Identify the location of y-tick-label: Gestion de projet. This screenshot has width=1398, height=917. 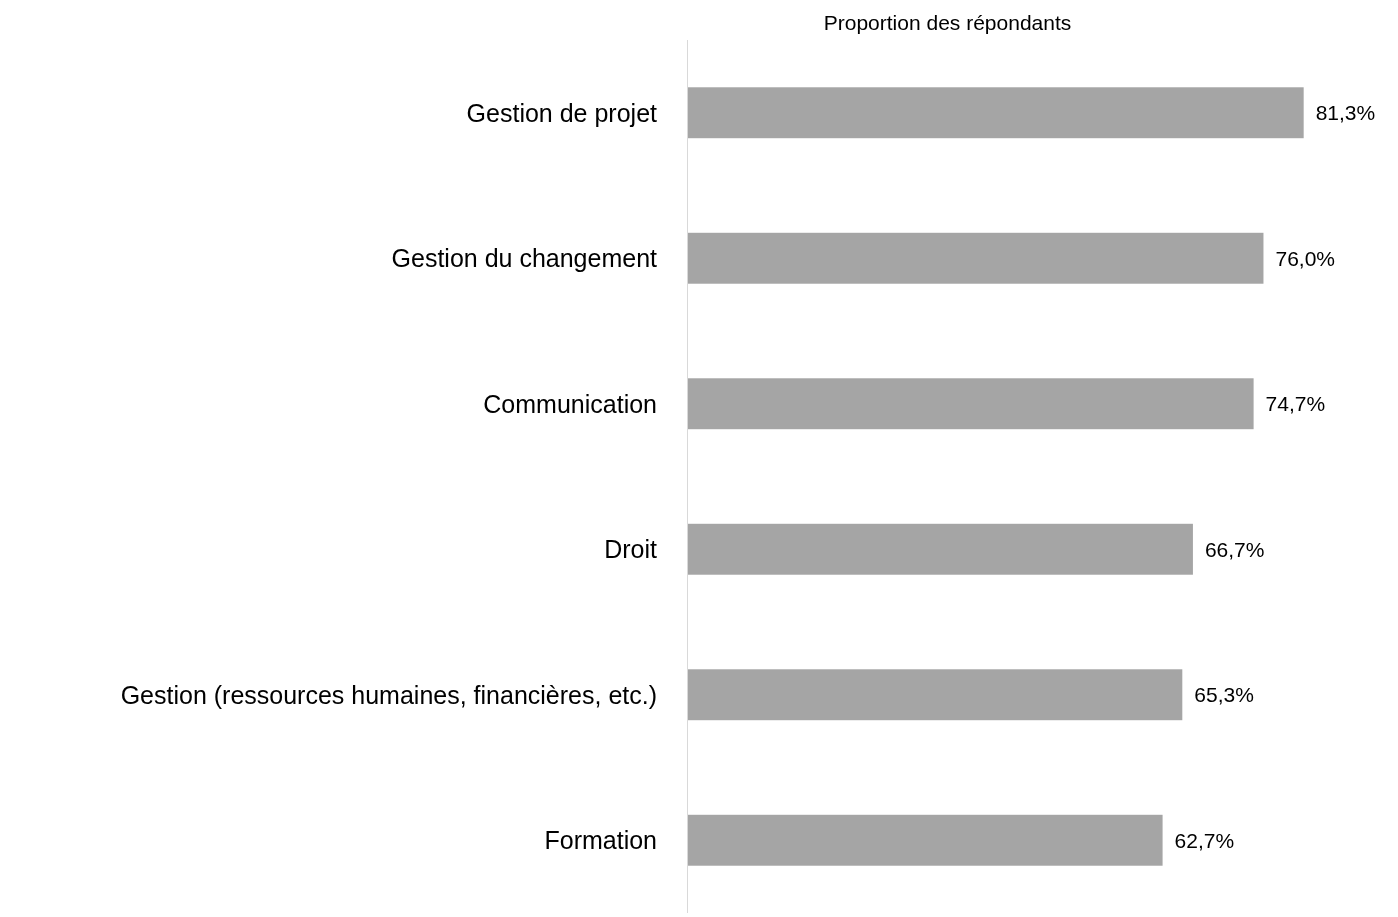
(562, 112).